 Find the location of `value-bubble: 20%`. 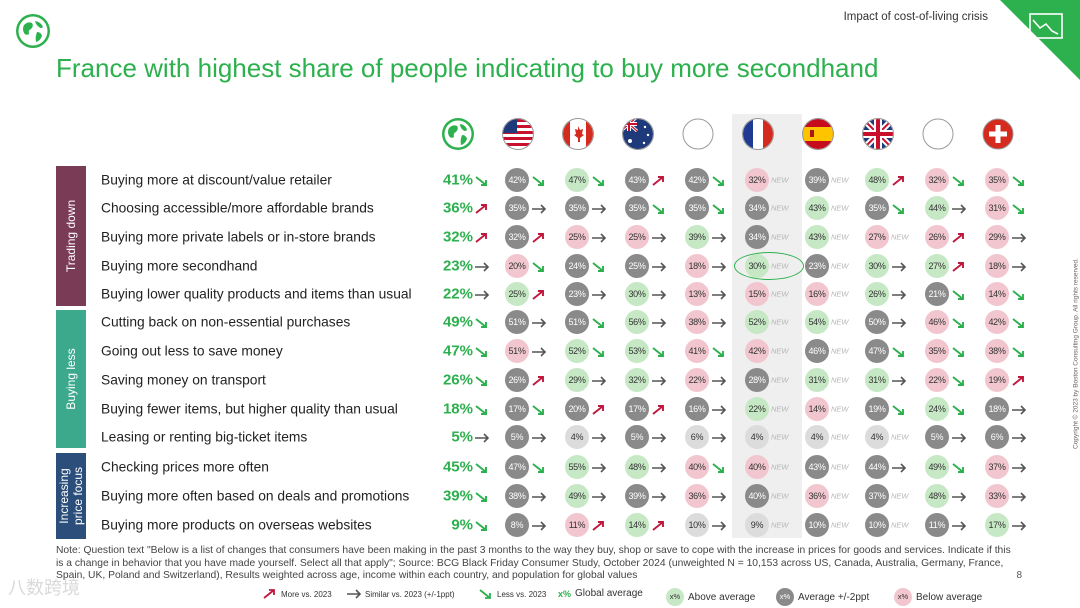

value-bubble: 20% is located at coordinates (517, 266).